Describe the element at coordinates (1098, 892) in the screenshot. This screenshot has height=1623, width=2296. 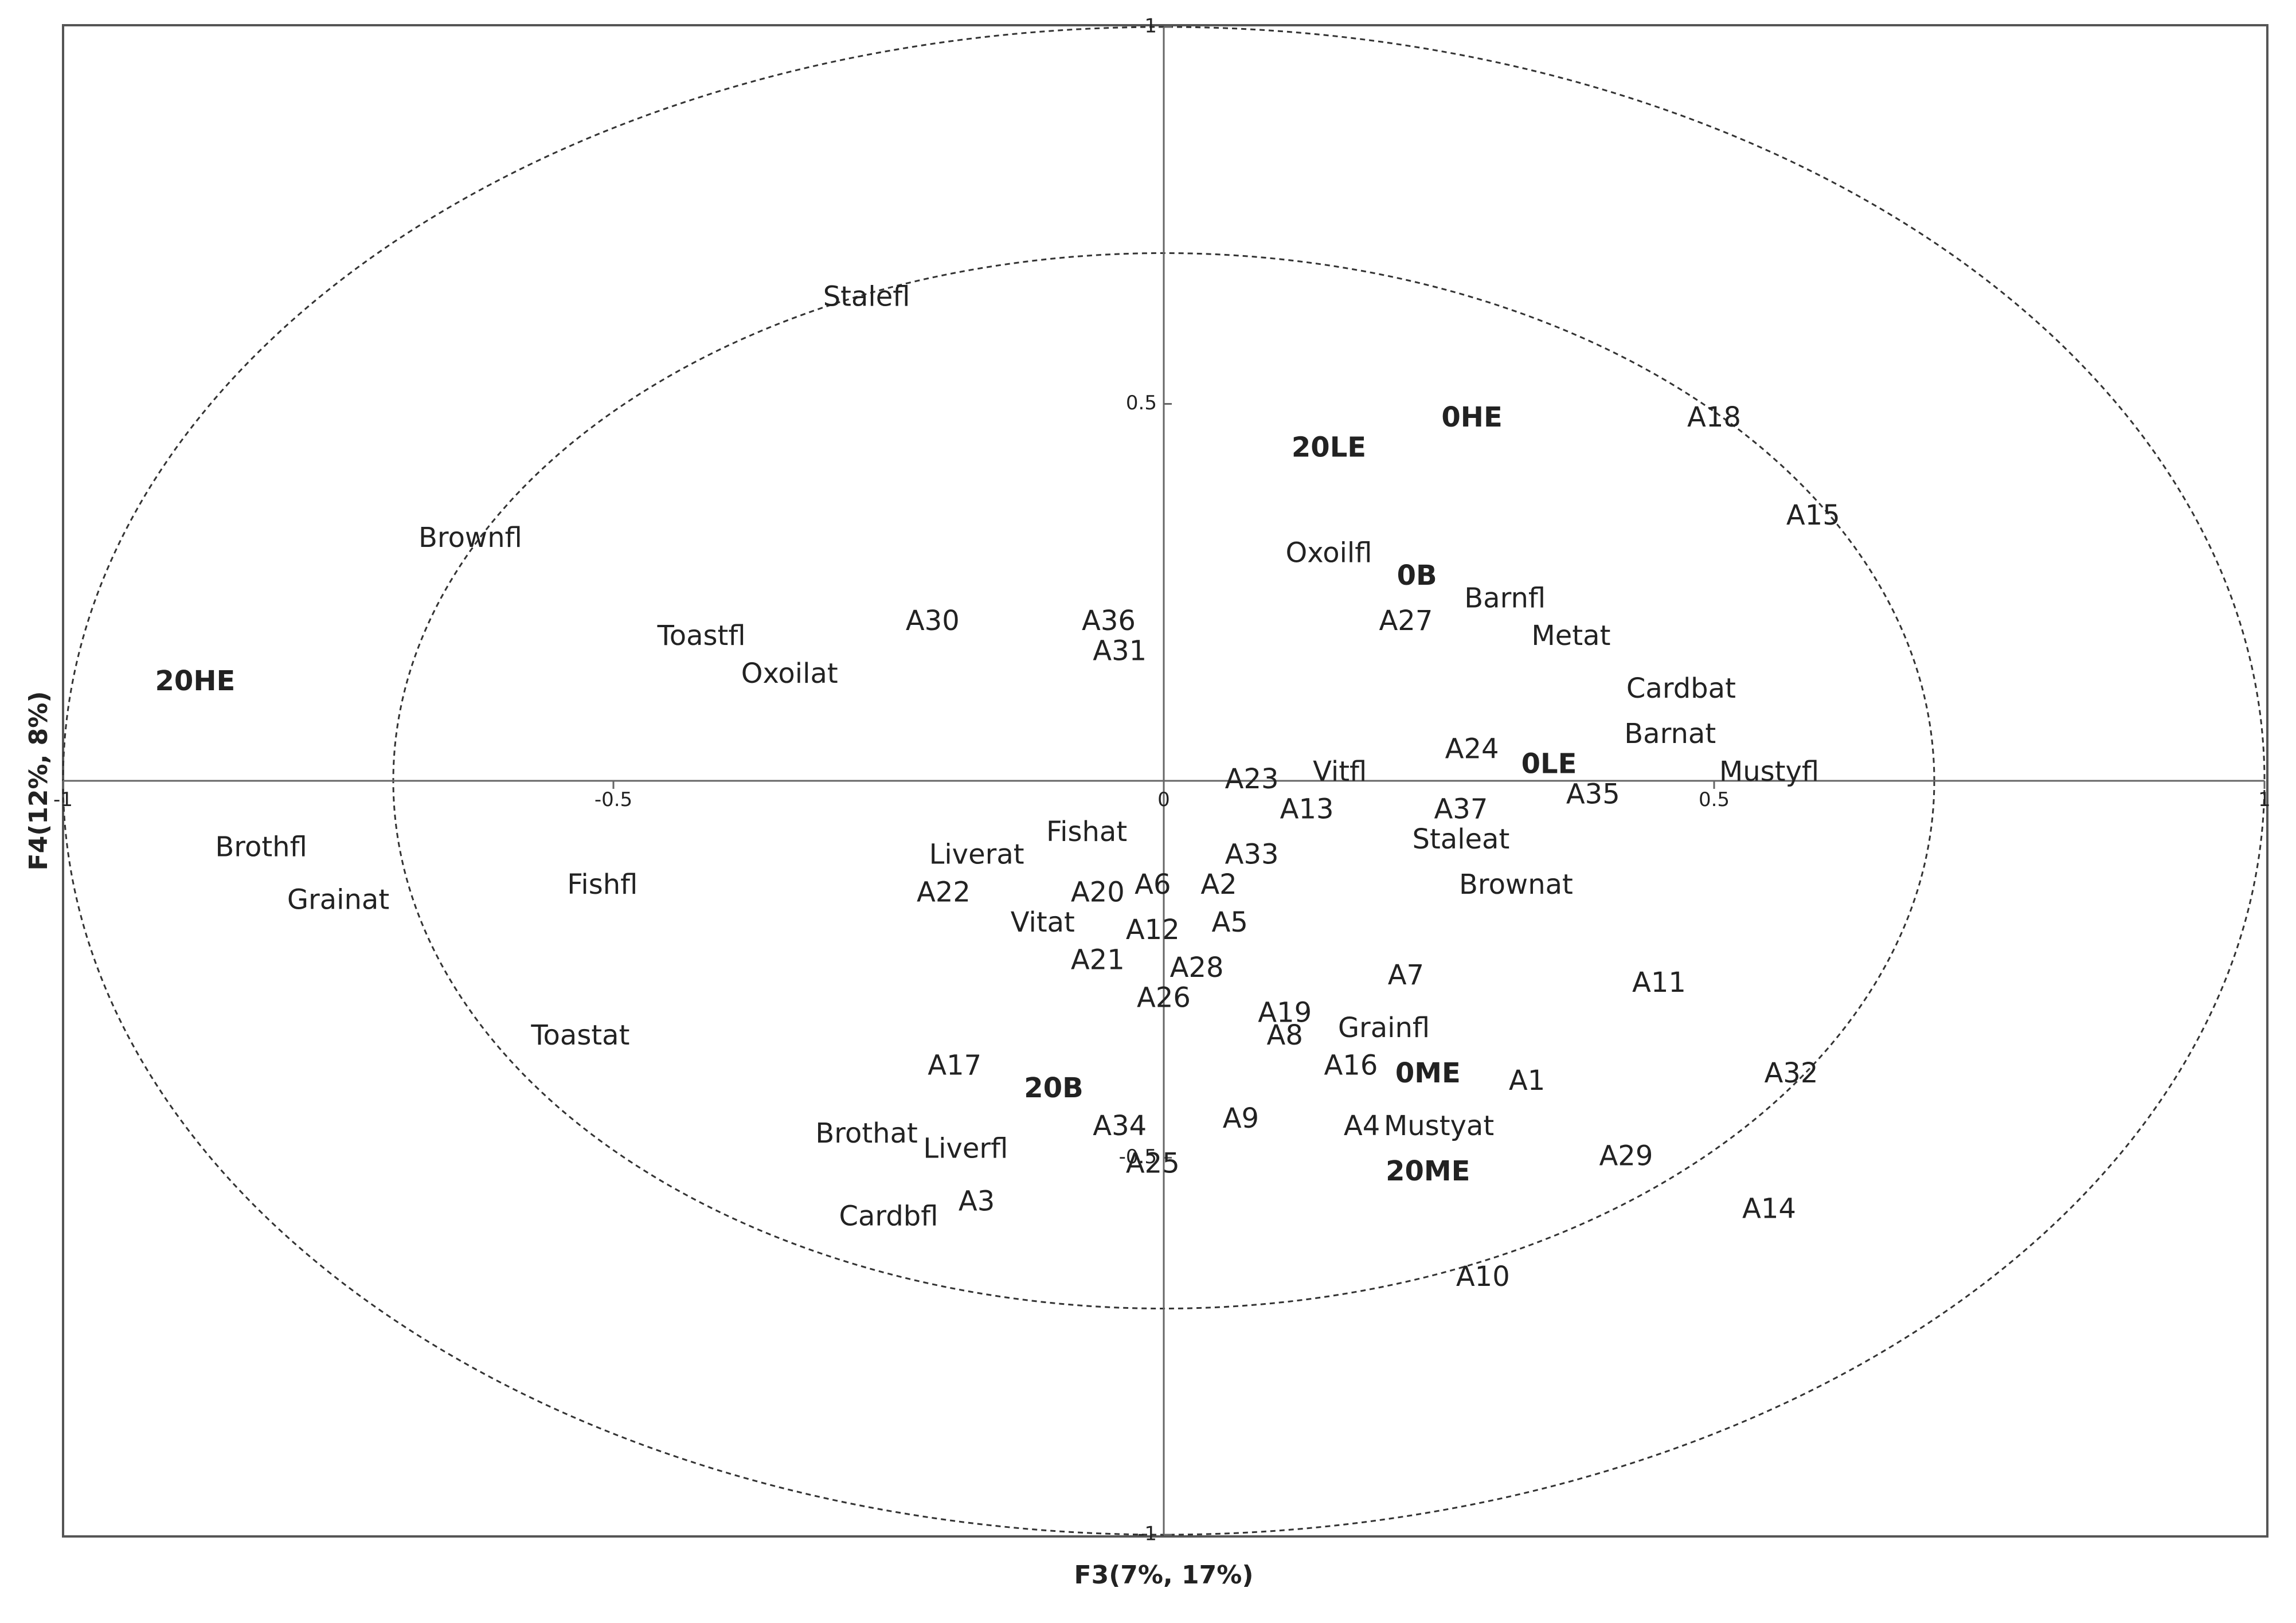
I see `point-label: A20` at that location.